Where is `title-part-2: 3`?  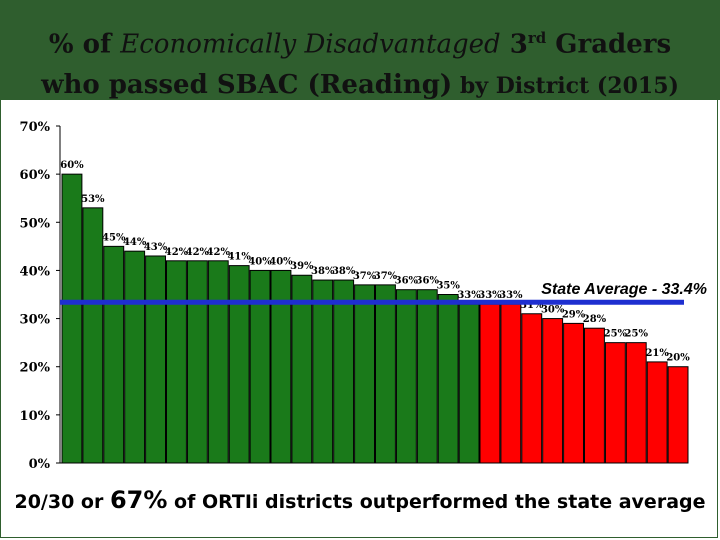
title-part-2: 3 is located at coordinates (514, 44).